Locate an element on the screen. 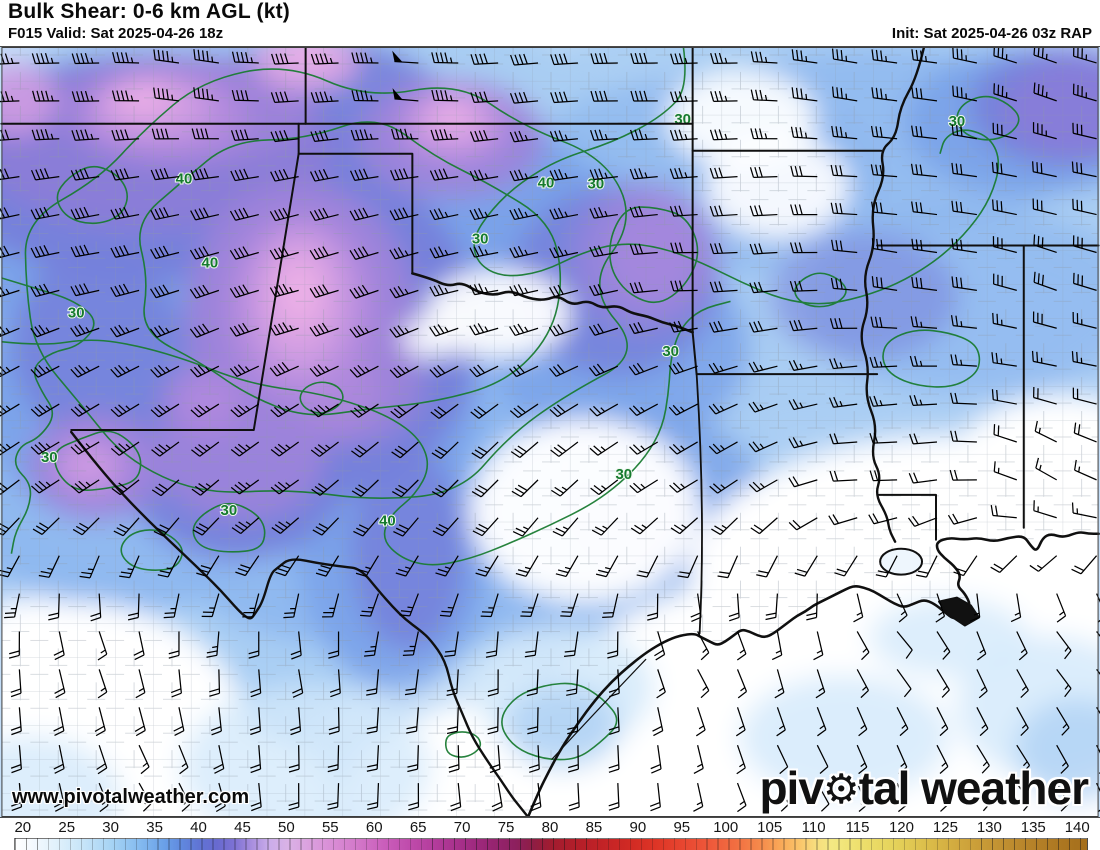 The image size is (1100, 850). colorbar-tick: 85 is located at coordinates (594, 827).